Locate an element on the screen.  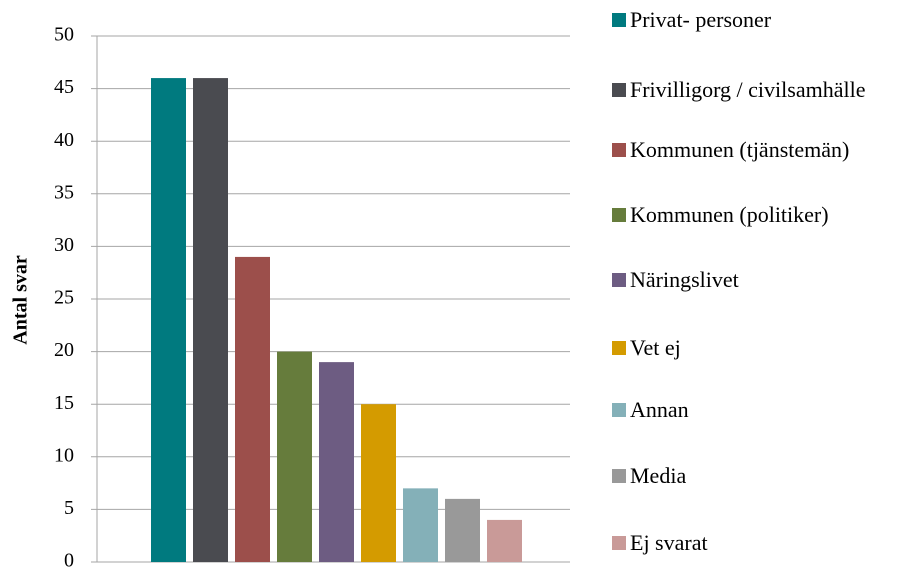
y-tick-label: 10 is located at coordinates (64, 455).